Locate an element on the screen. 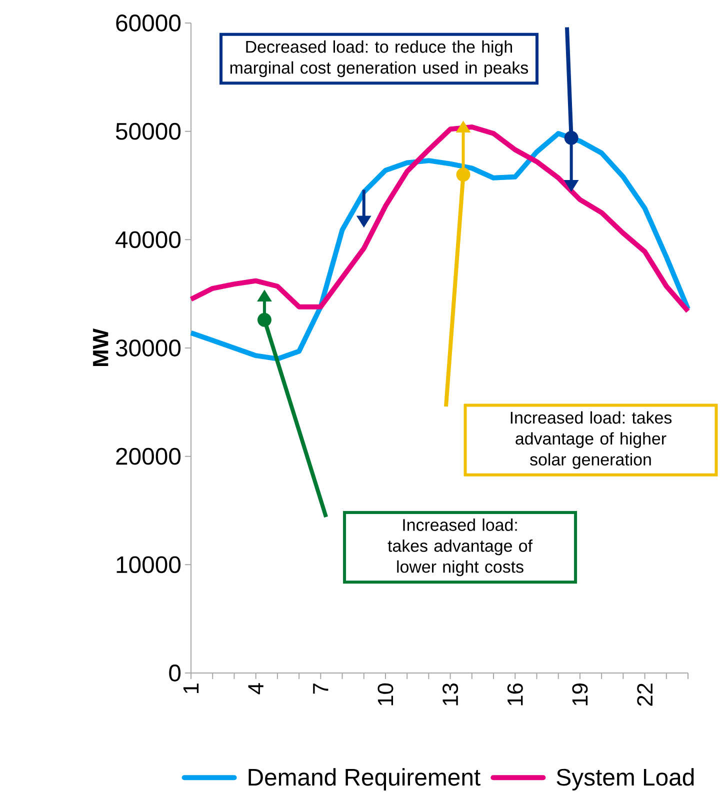 The width and height of the screenshot is (722, 795). x-tick-label: 1 is located at coordinates (191, 689).